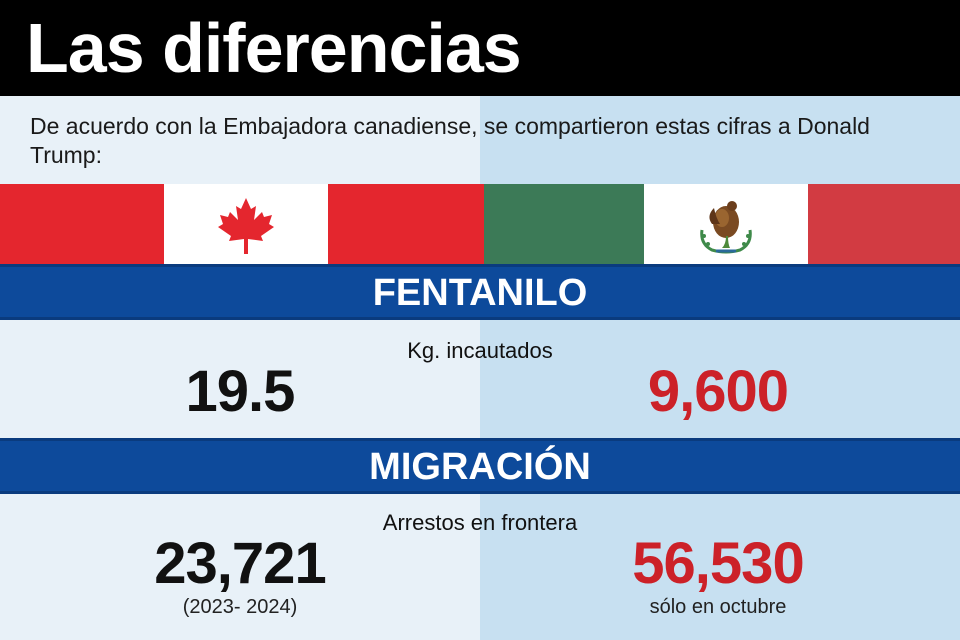 This screenshot has width=960, height=640. Describe the element at coordinates (240, 140) in the screenshot. I see `intro-bg-left` at that location.